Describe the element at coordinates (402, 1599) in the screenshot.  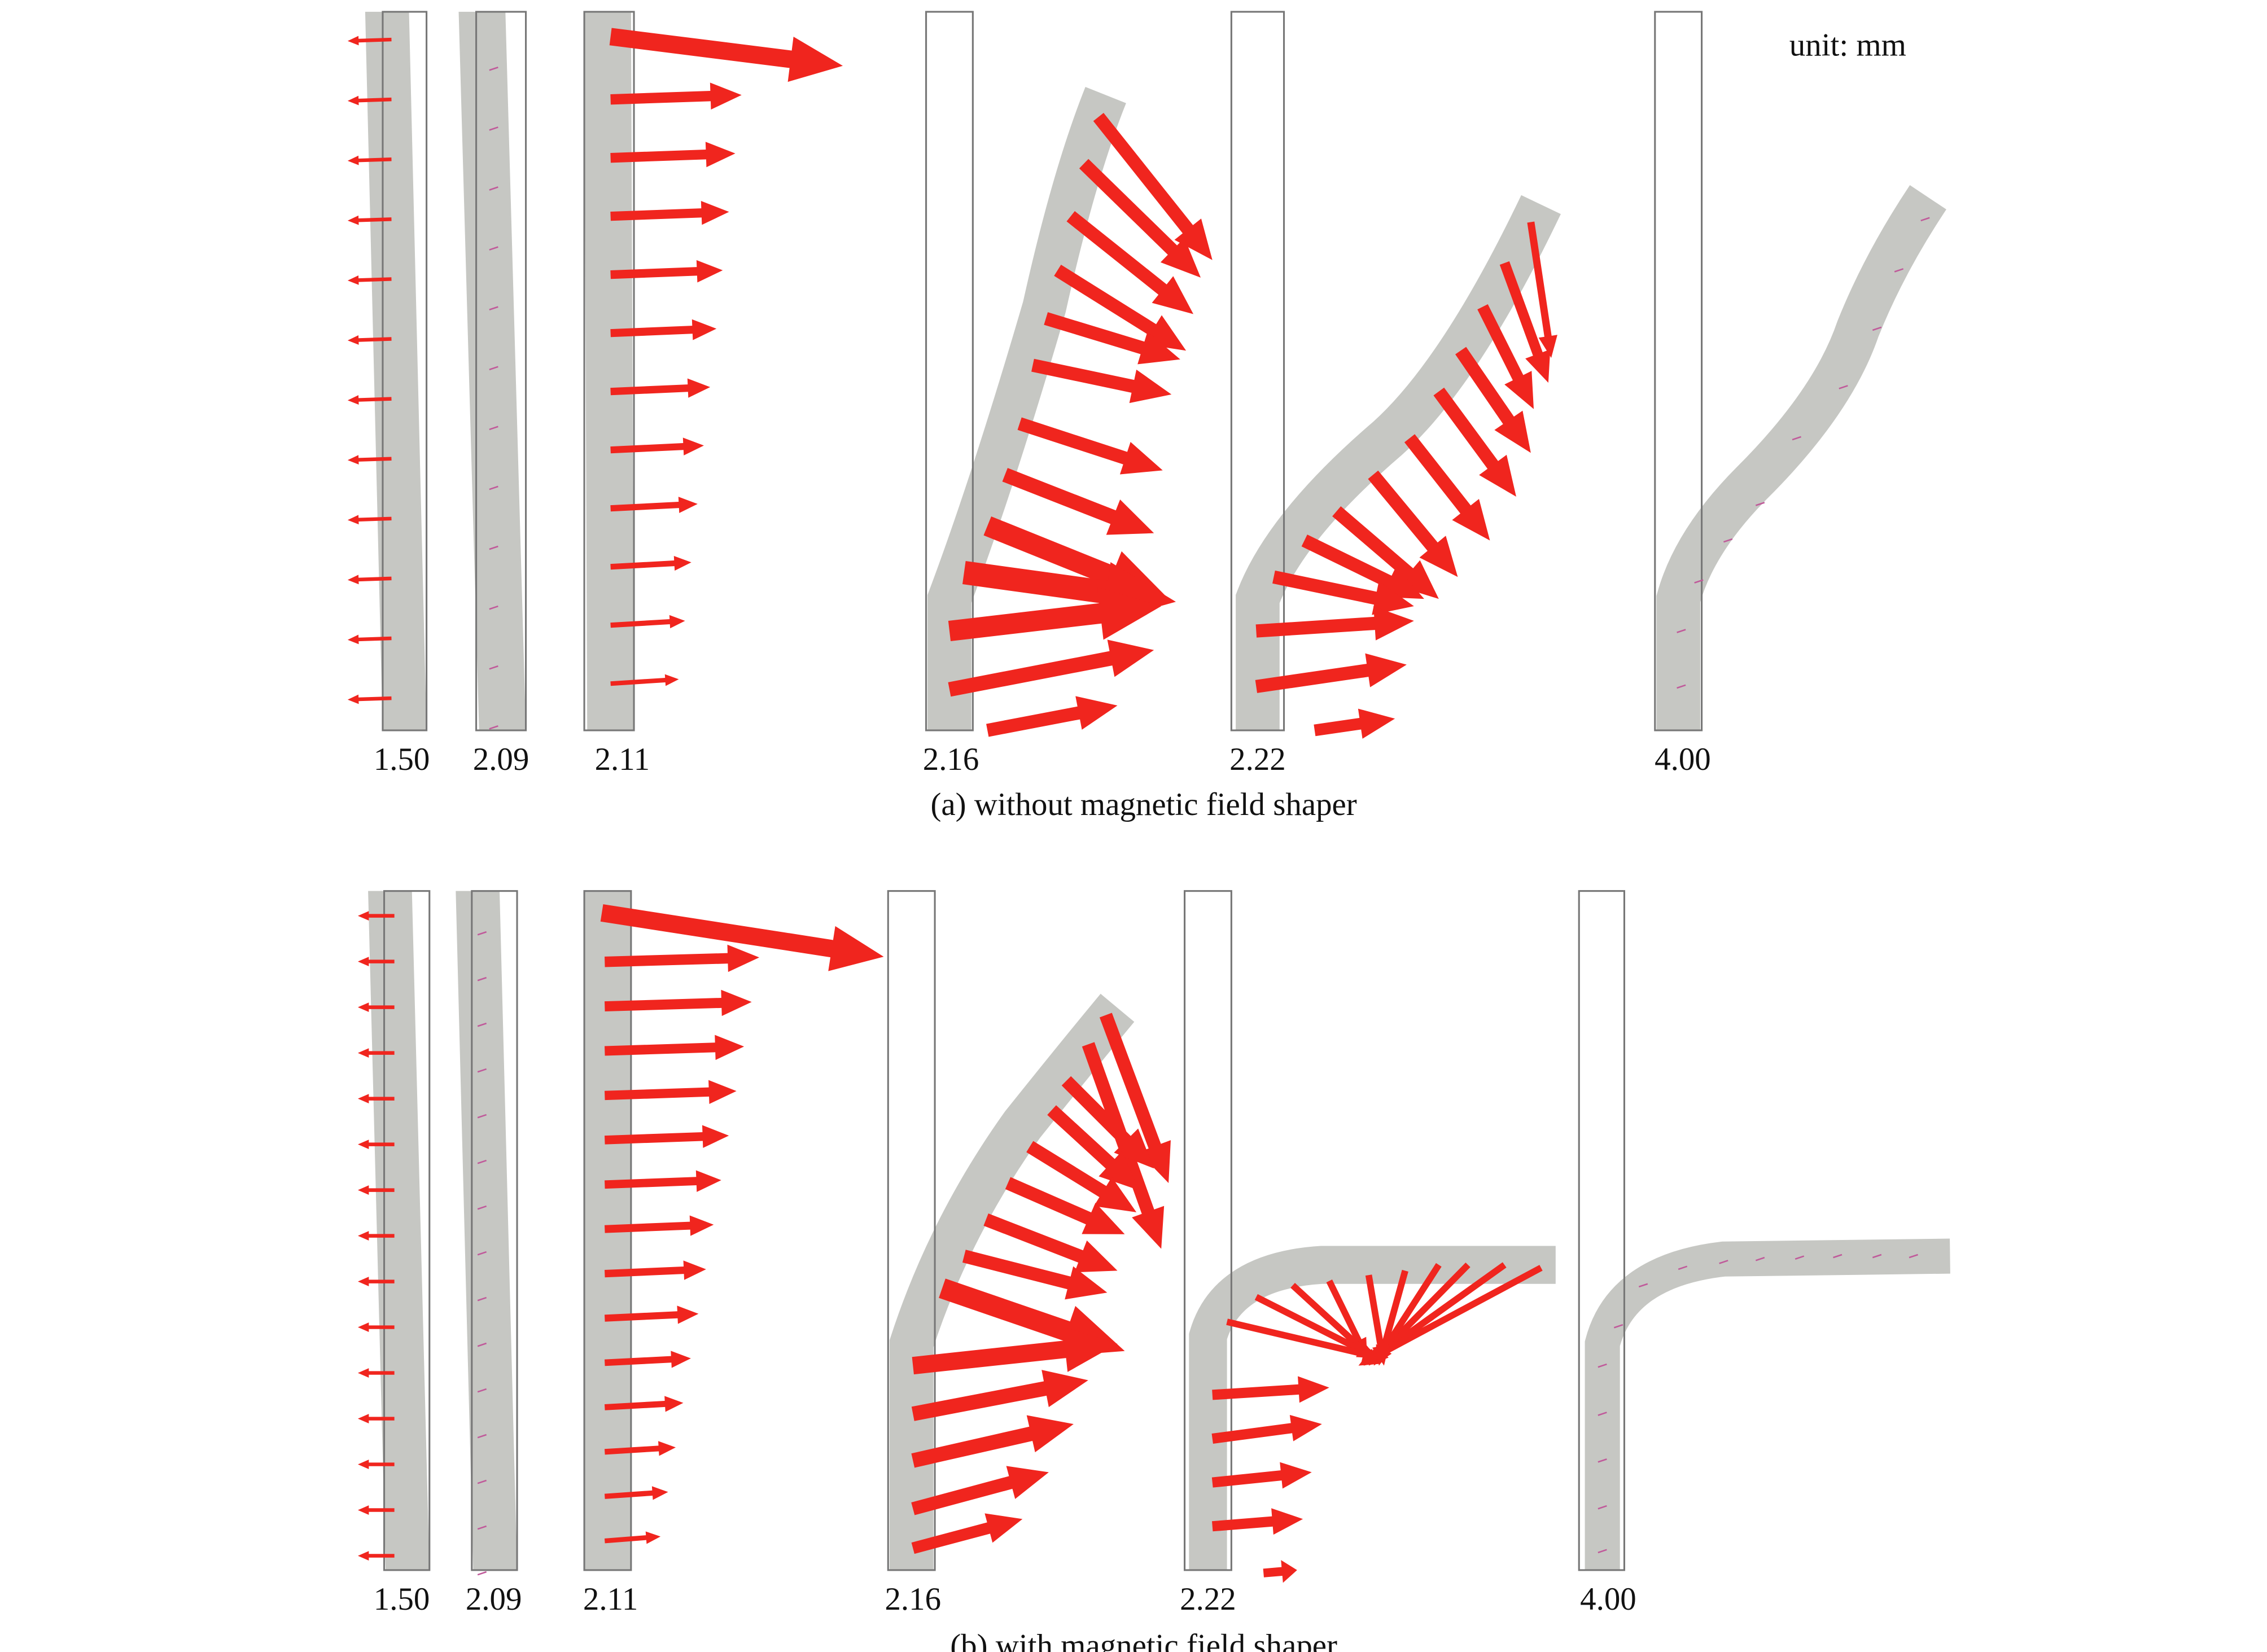
I see `frame-label: 1.50` at that location.